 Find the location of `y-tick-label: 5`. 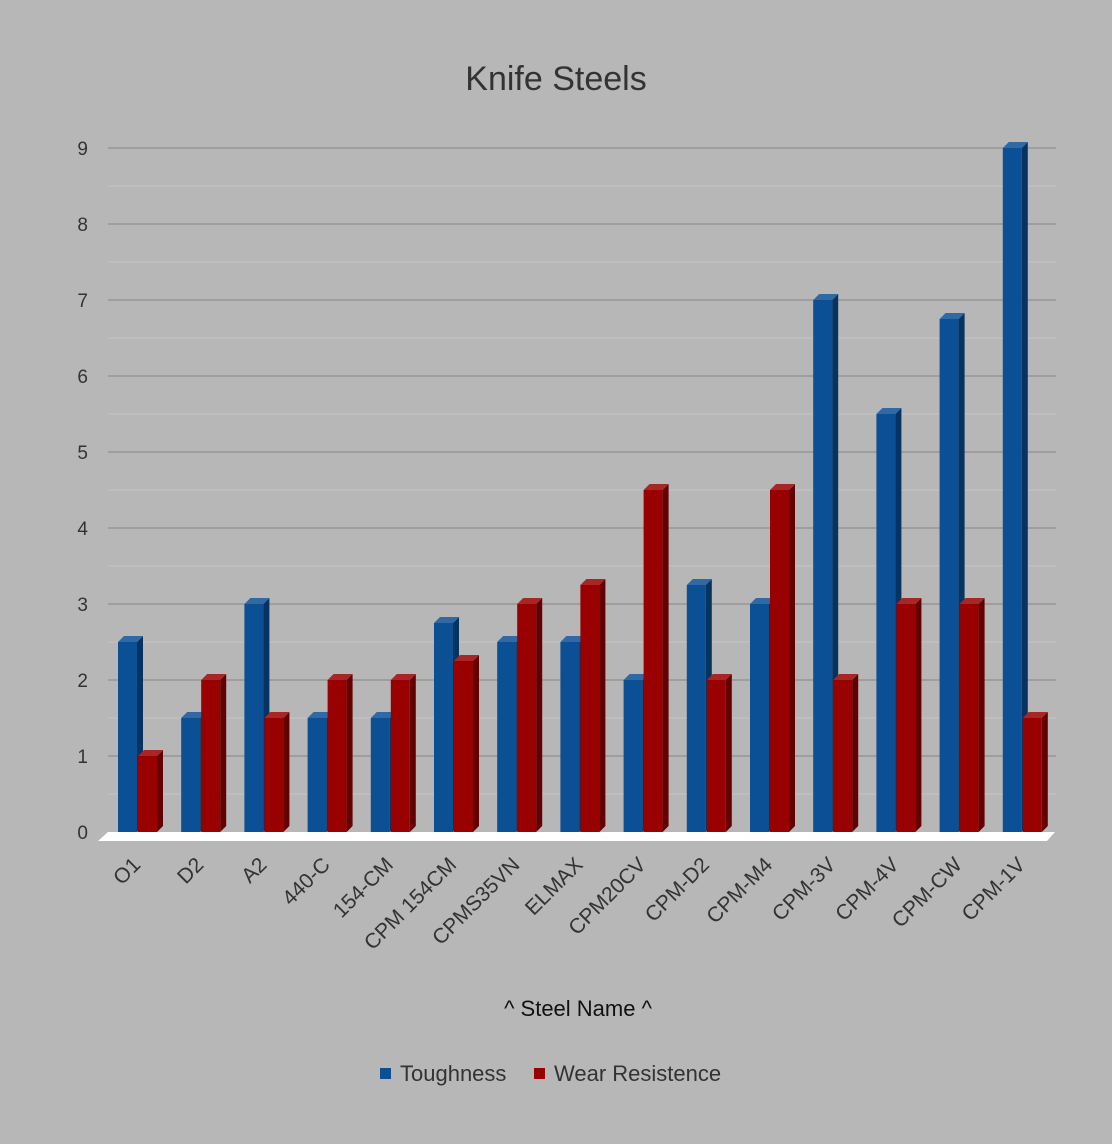

y-tick-label: 5 is located at coordinates (82, 453).